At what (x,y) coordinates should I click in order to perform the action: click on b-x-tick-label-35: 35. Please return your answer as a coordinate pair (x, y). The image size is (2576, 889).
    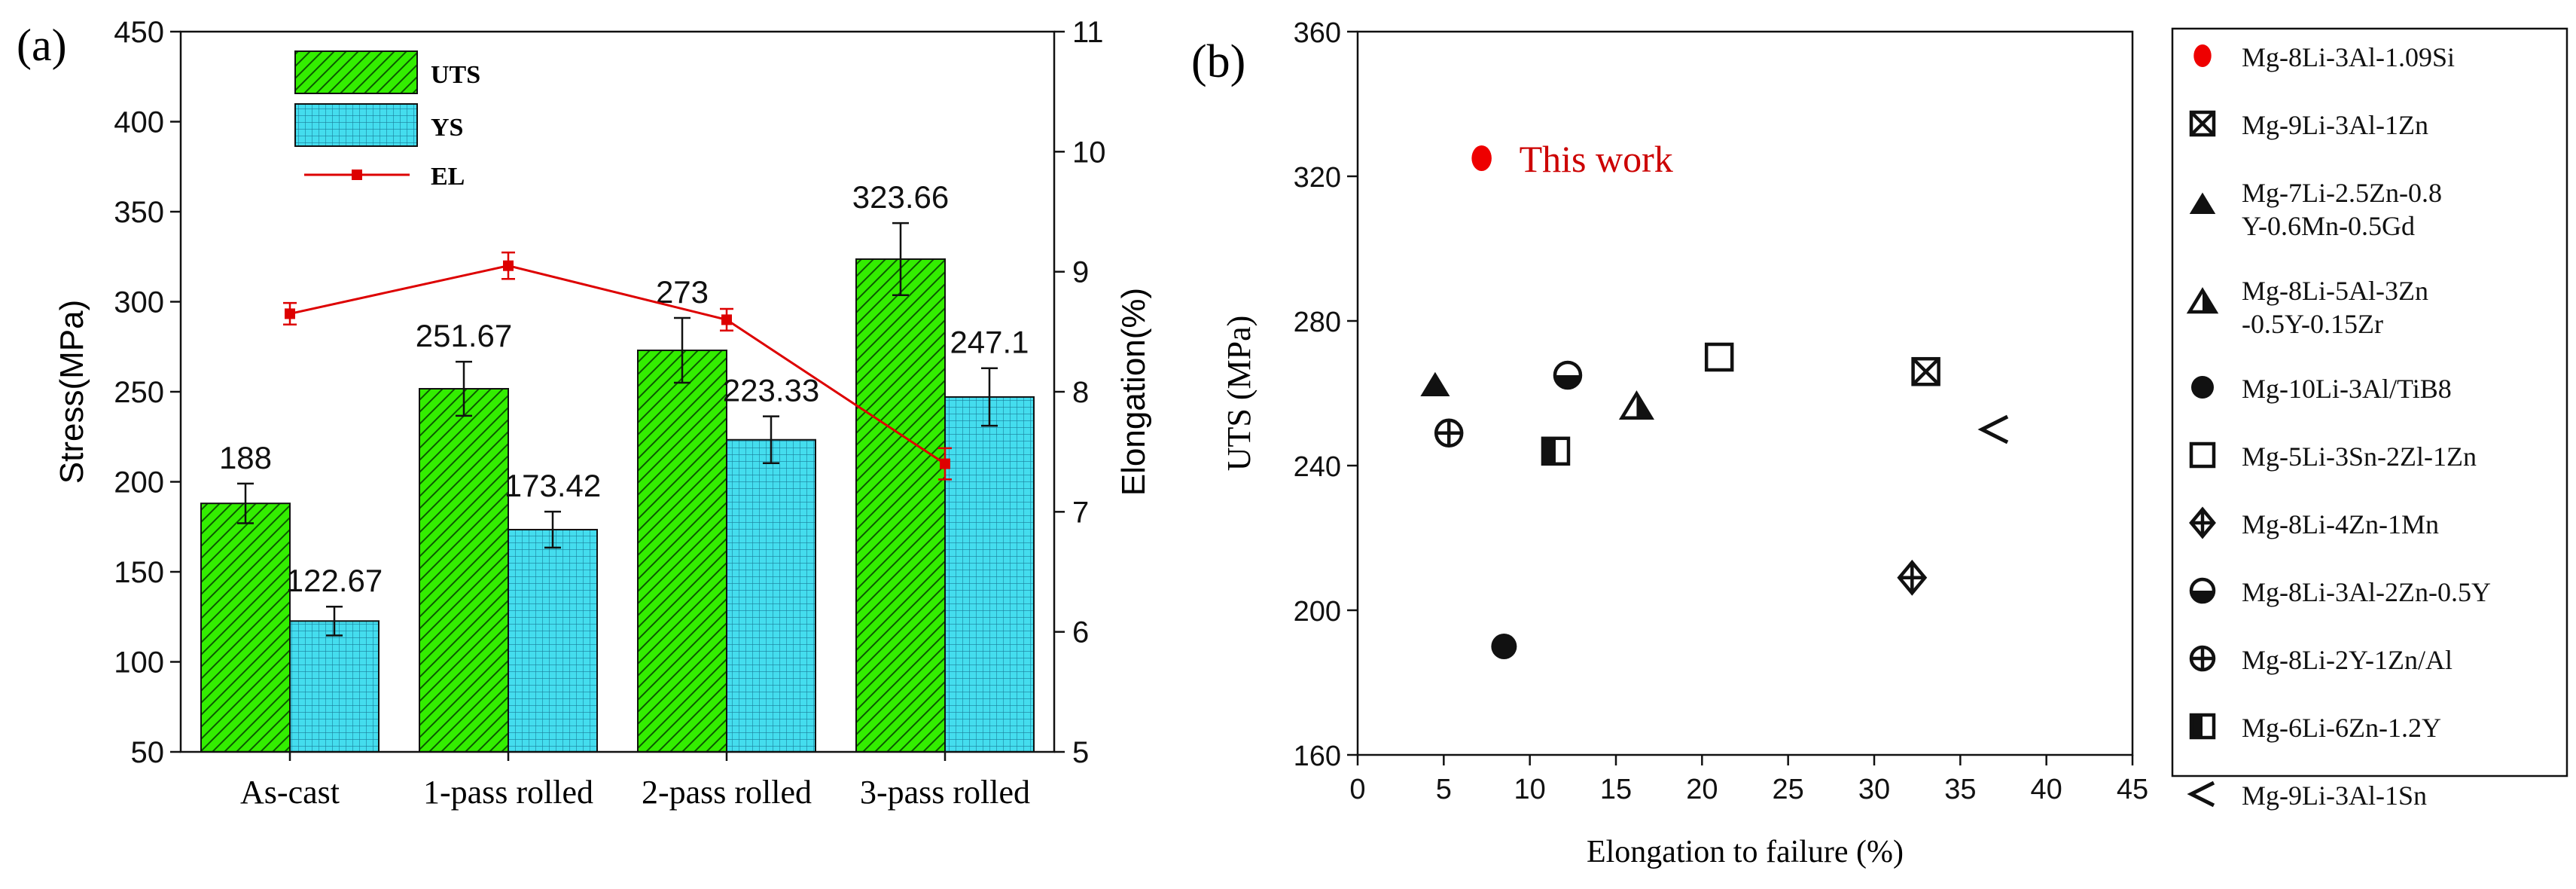
    Looking at the image, I should click on (1960, 789).